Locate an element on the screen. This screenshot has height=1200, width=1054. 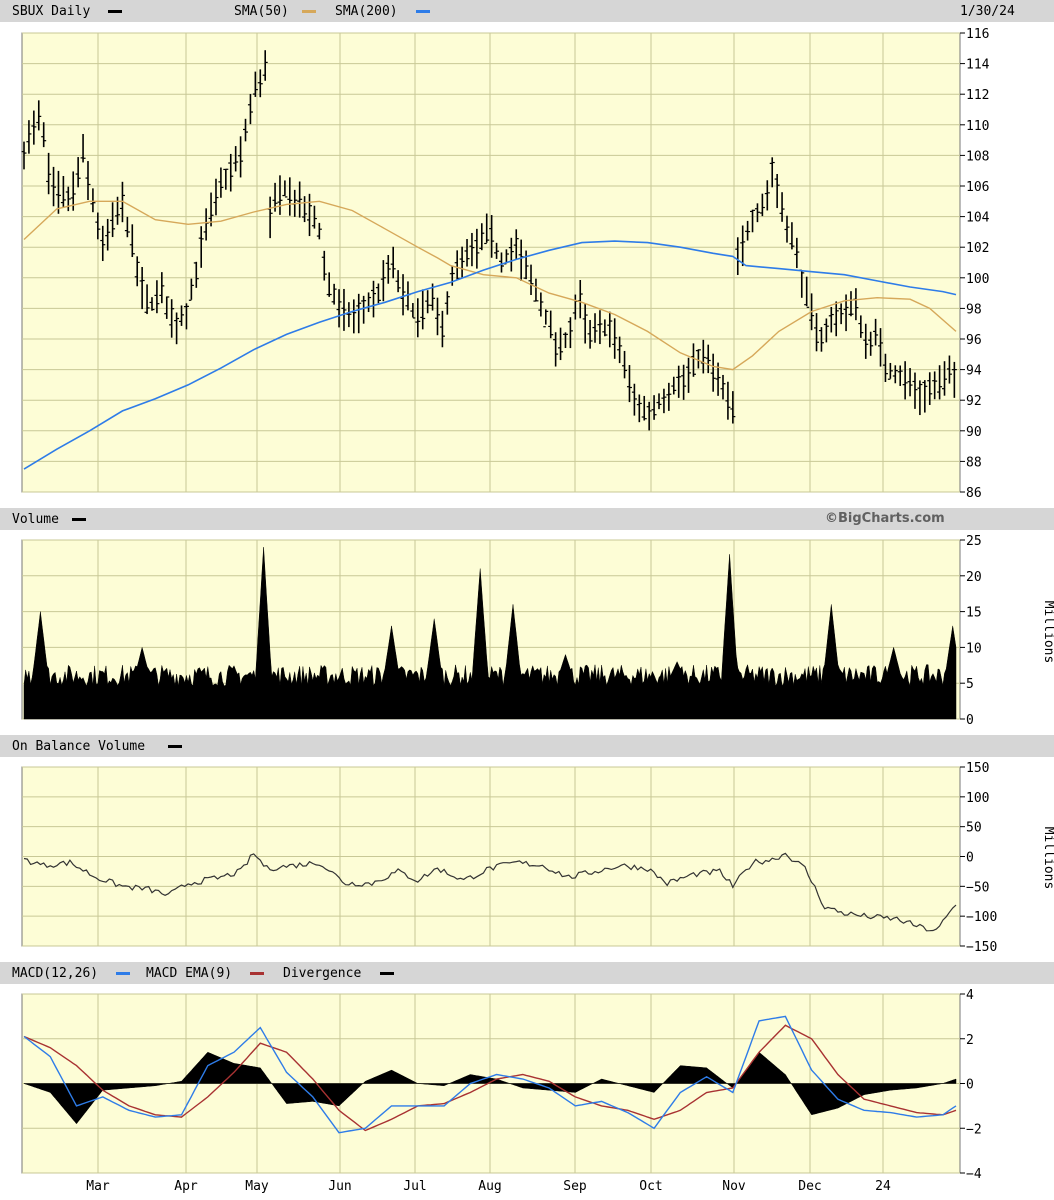
panel-3: −4 −2 0 2 4 is located at coordinates (501, 1085).